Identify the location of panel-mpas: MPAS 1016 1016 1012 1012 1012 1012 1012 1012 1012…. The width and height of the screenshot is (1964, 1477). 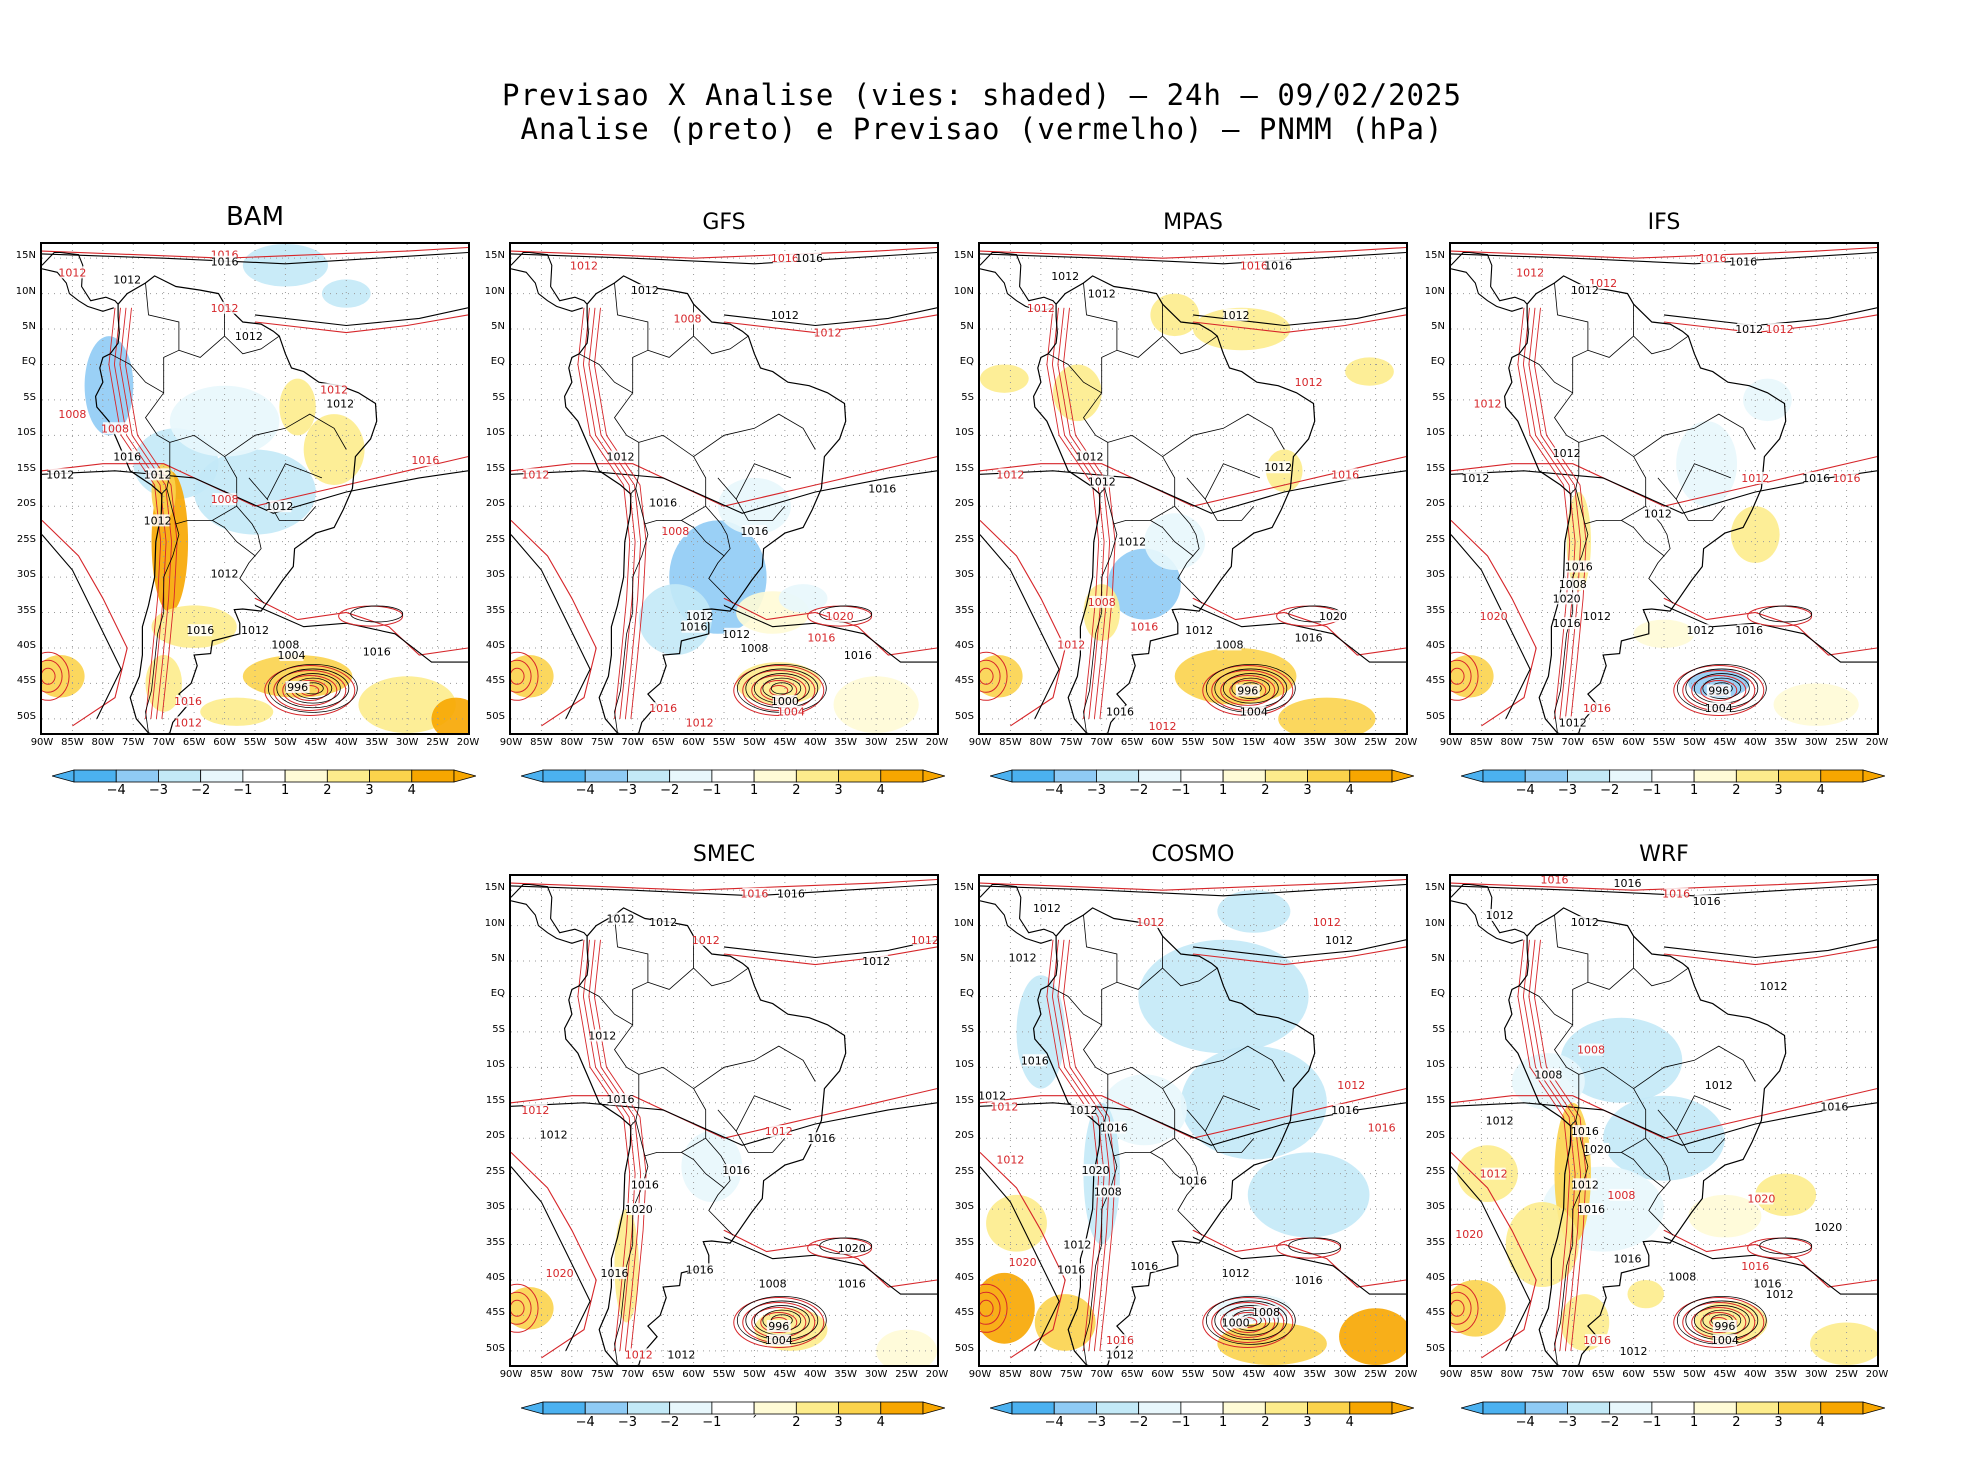
(1186, 525).